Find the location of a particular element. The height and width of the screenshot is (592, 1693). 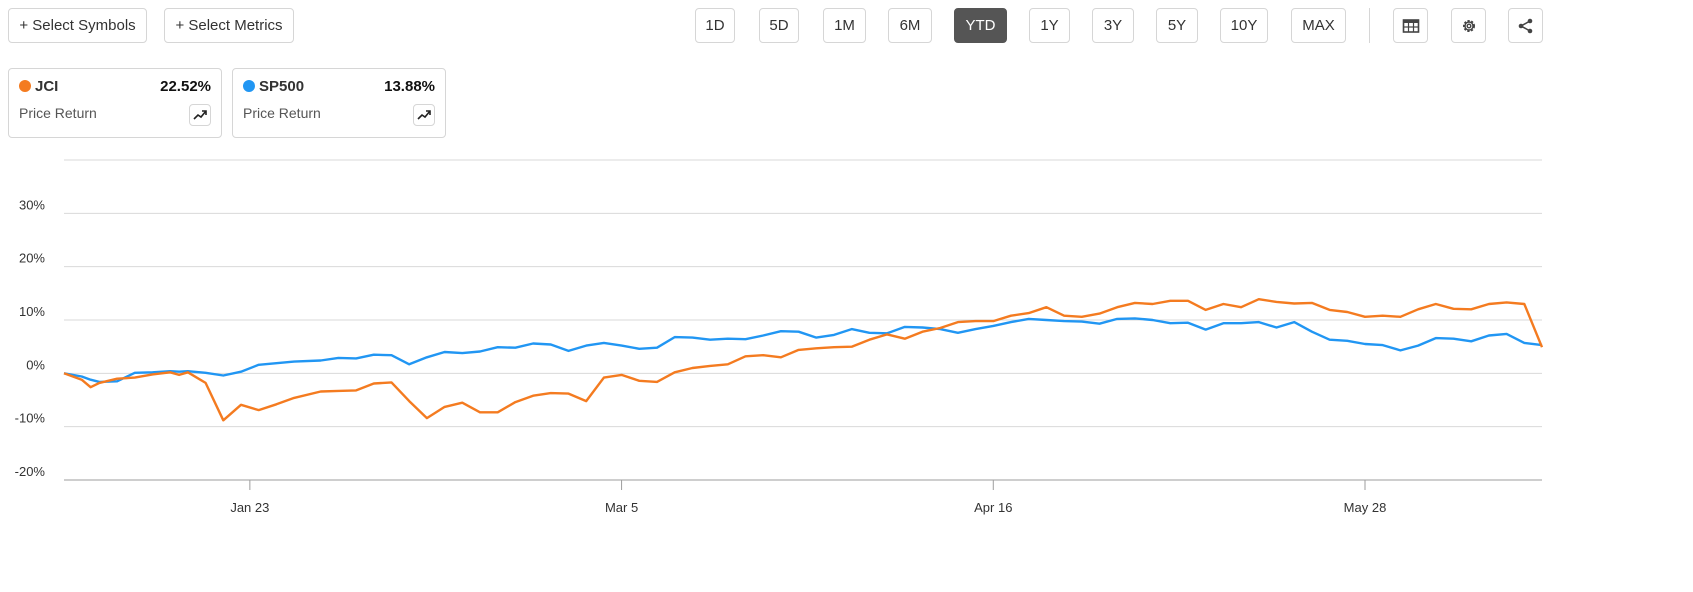

table-icon is located at coordinates (1410, 25).